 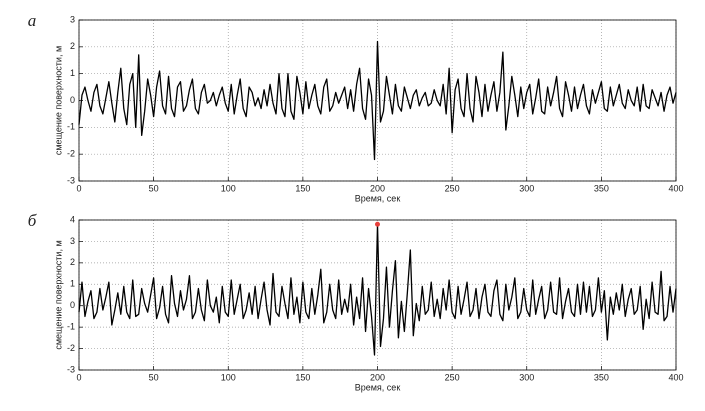 What do you see at coordinates (32, 220) in the screenshot?
I see `panel-label: б` at bounding box center [32, 220].